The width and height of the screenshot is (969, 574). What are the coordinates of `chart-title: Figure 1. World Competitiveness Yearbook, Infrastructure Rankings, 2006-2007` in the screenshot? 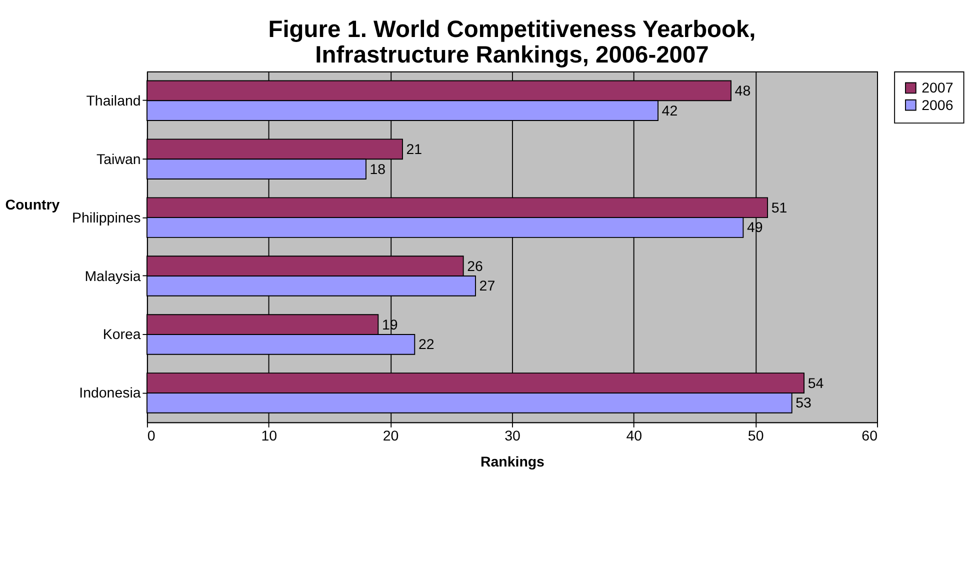 It's located at (512, 42).